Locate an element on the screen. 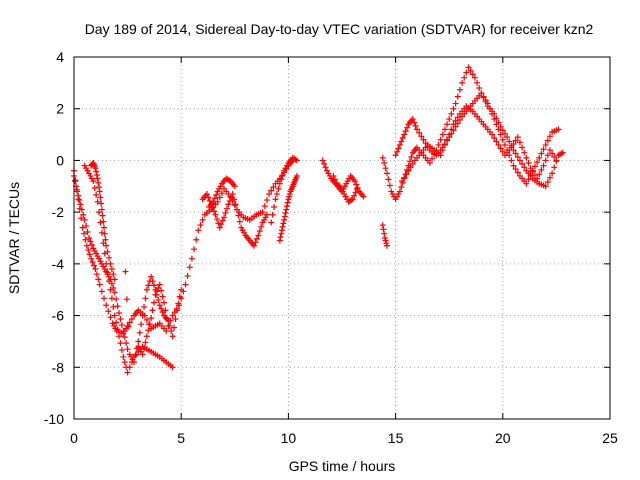 The width and height of the screenshot is (640, 480). x-axis-label: GPS time / hours is located at coordinates (342, 466).